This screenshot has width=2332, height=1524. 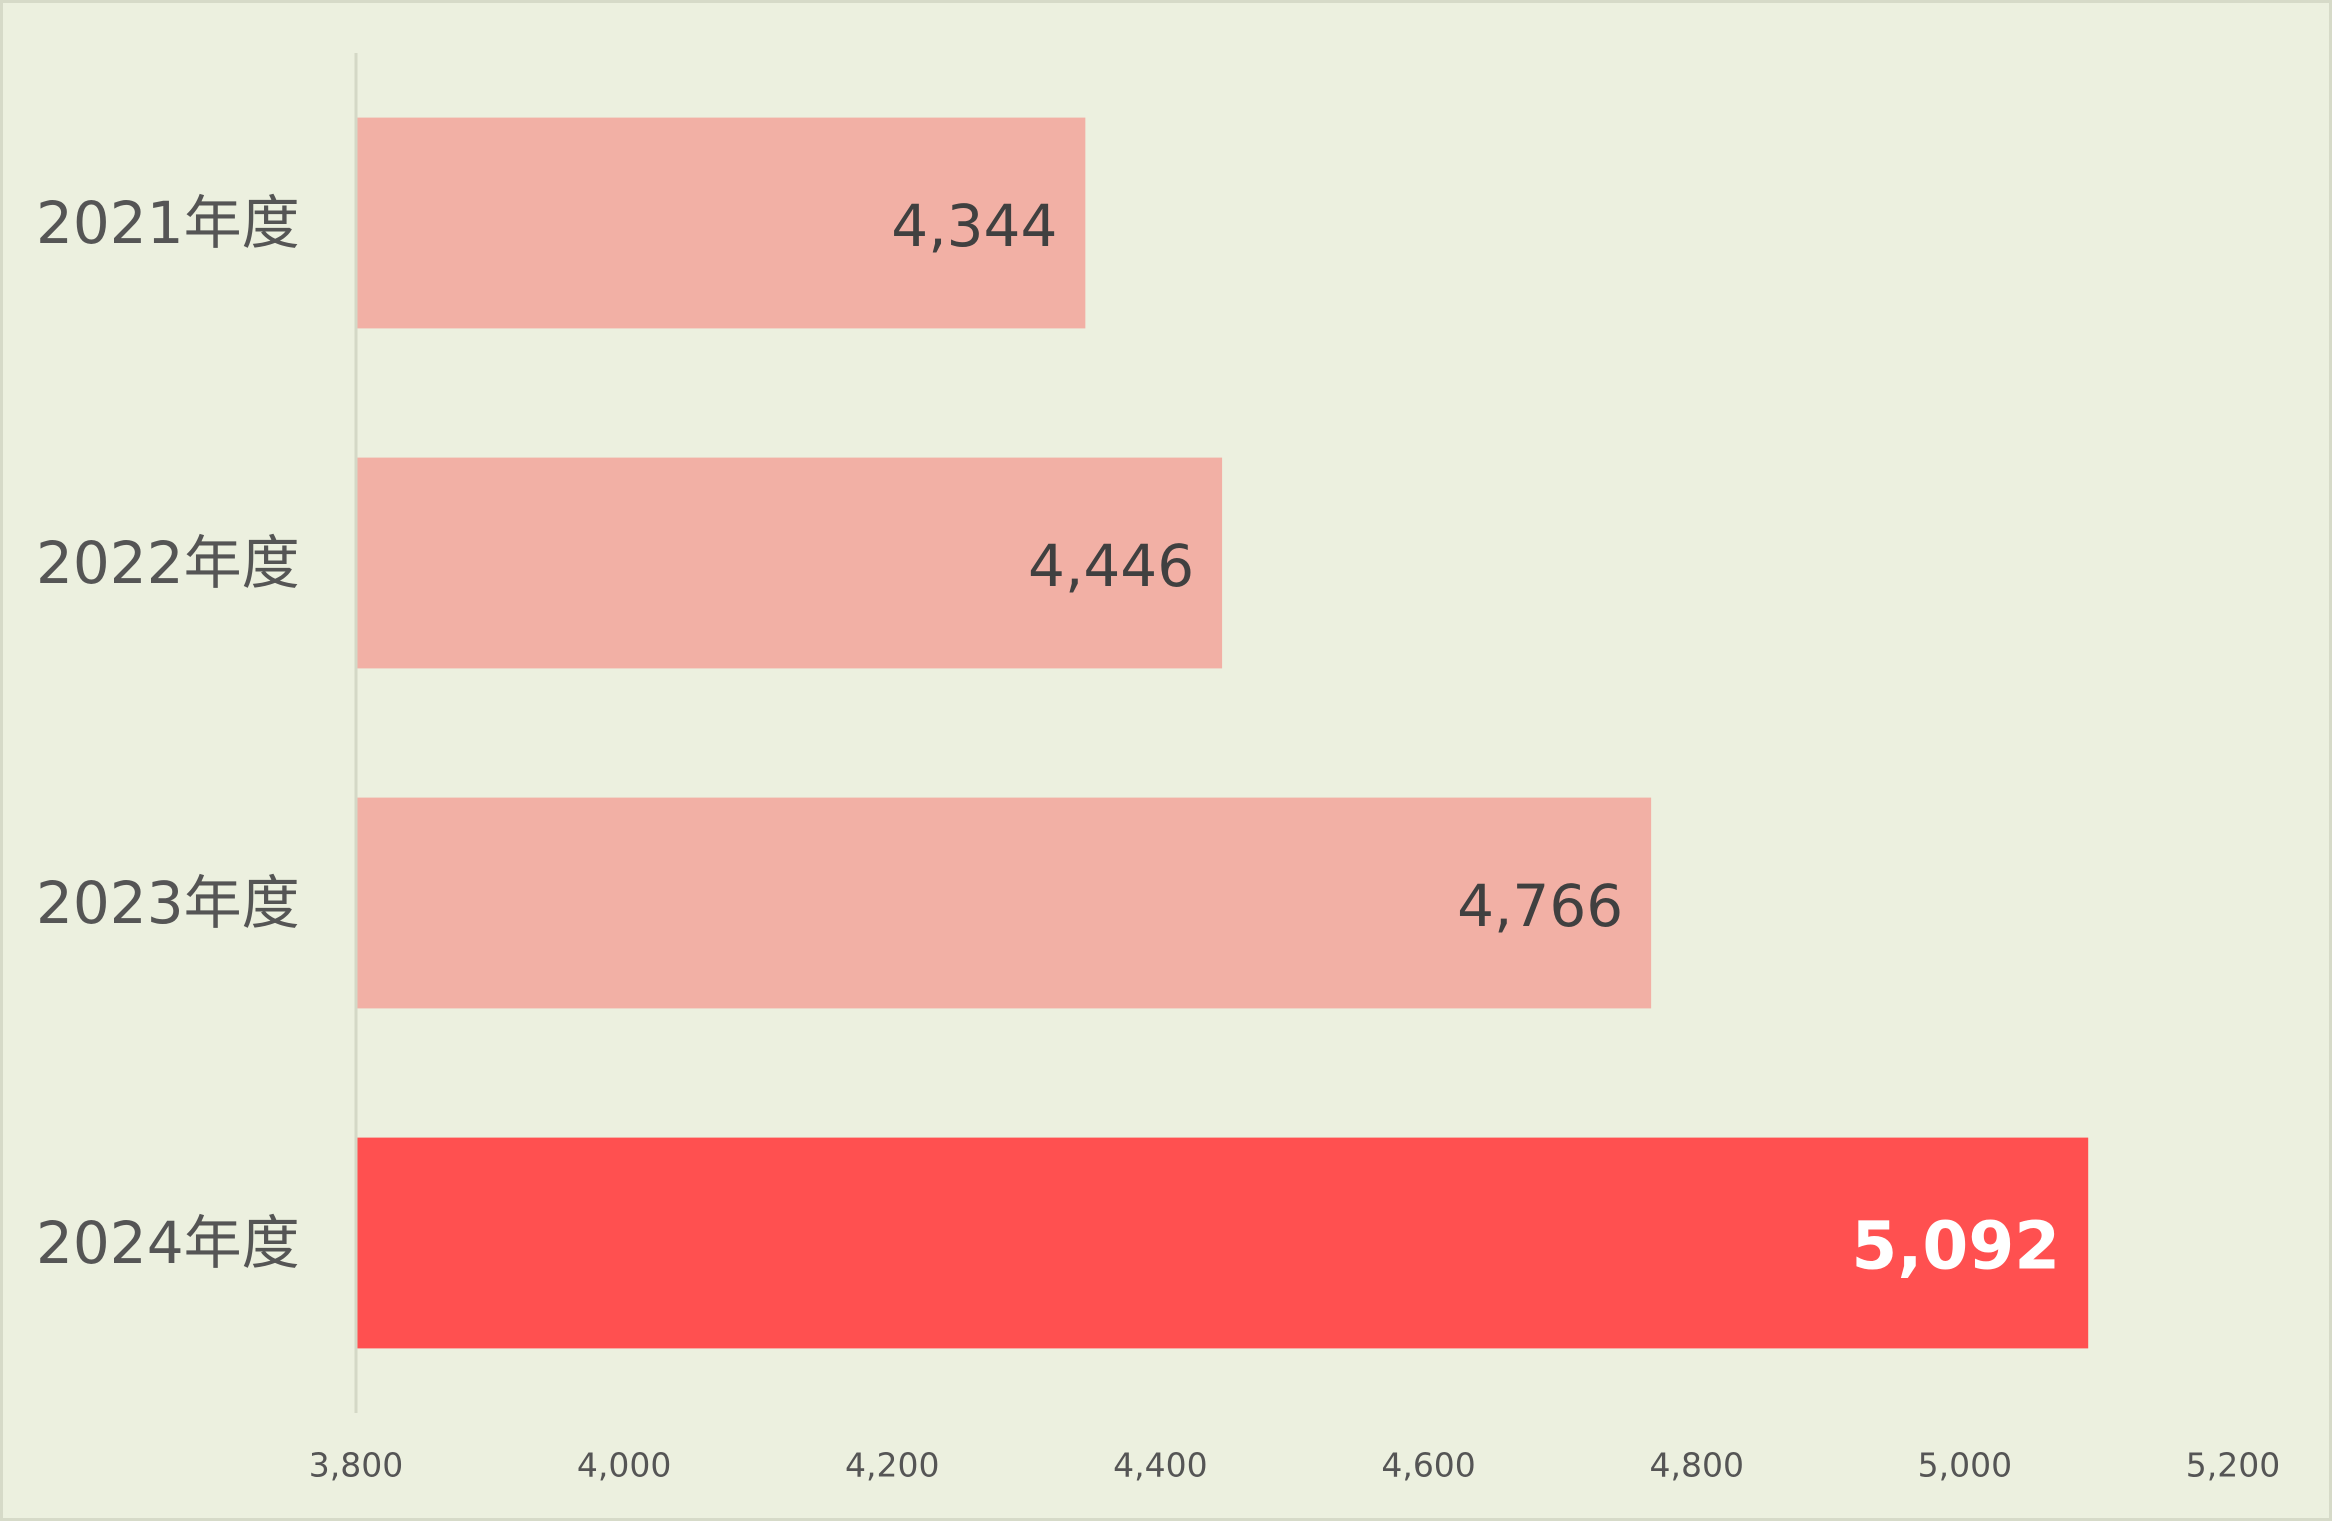 What do you see at coordinates (1160, 1465) in the screenshot?
I see `x-tick-label: 4,400` at bounding box center [1160, 1465].